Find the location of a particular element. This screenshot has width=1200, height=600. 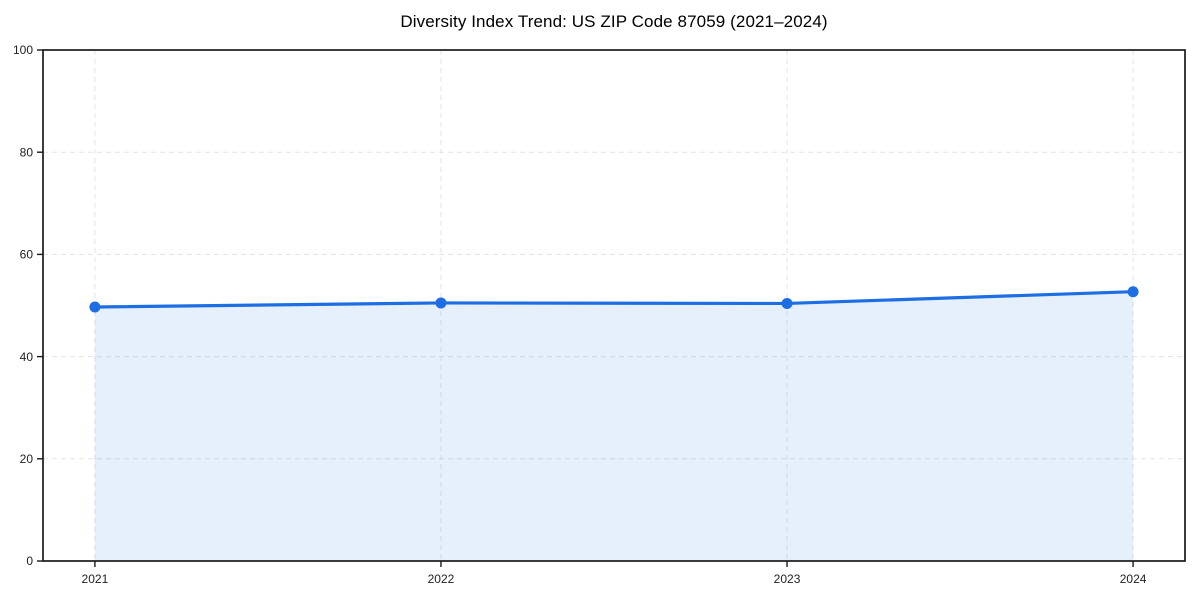

x-tick-label: 2024 is located at coordinates (1133, 579).